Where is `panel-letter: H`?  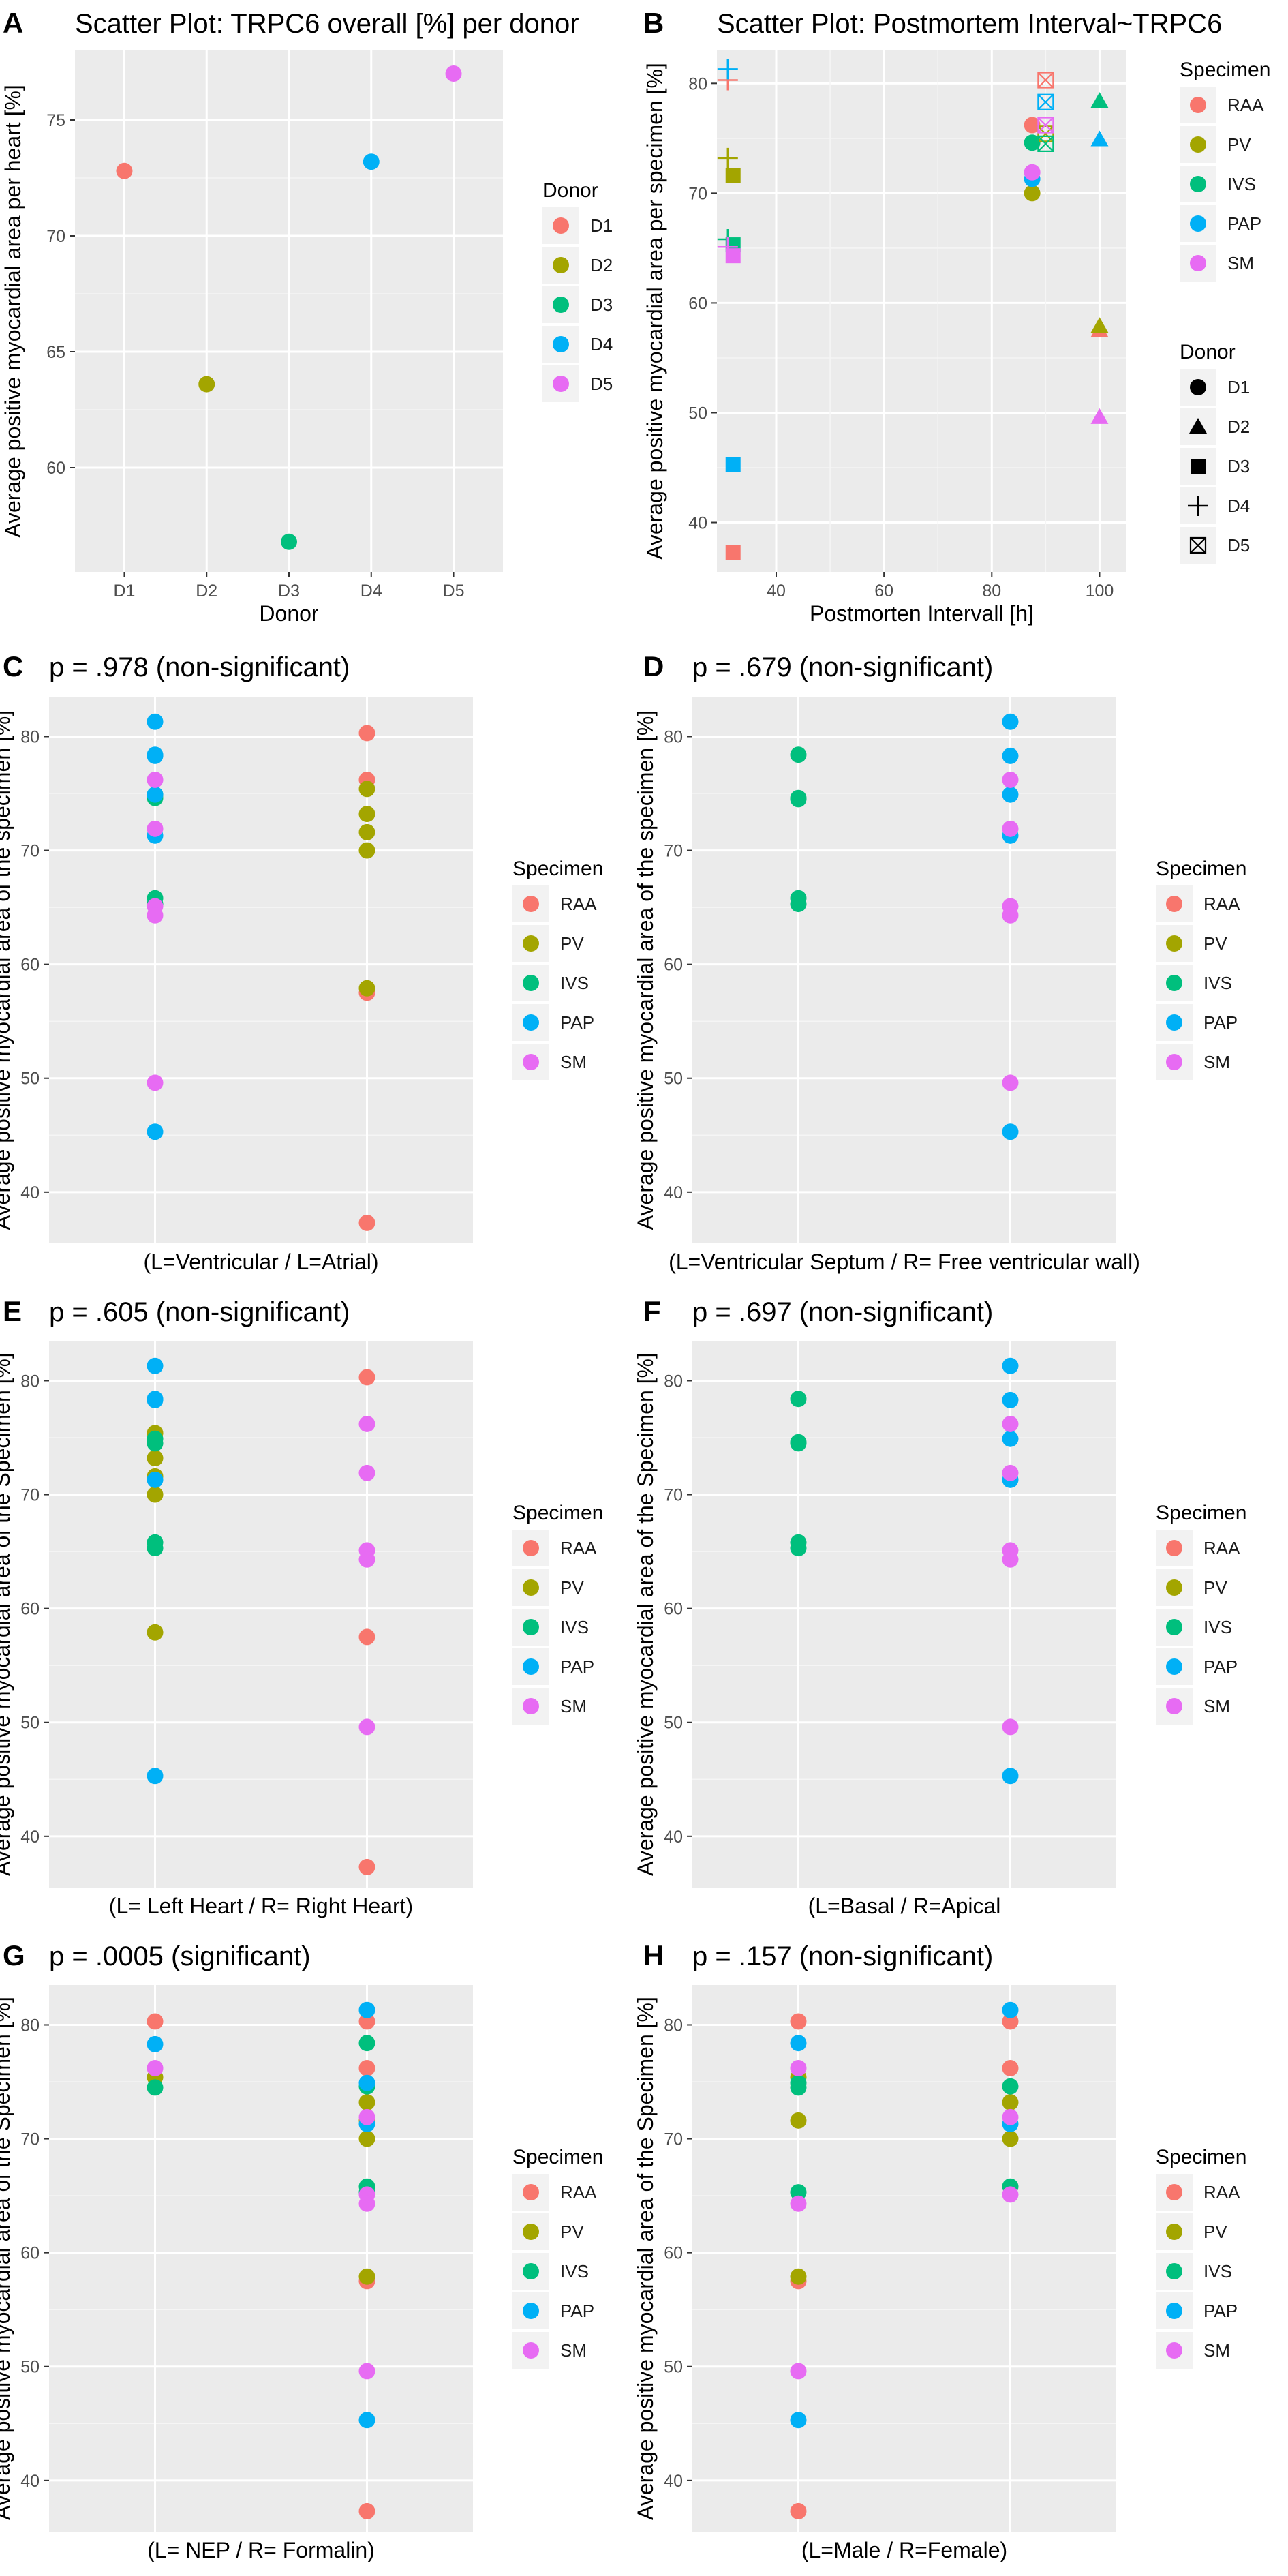
panel-letter: H is located at coordinates (653, 1955).